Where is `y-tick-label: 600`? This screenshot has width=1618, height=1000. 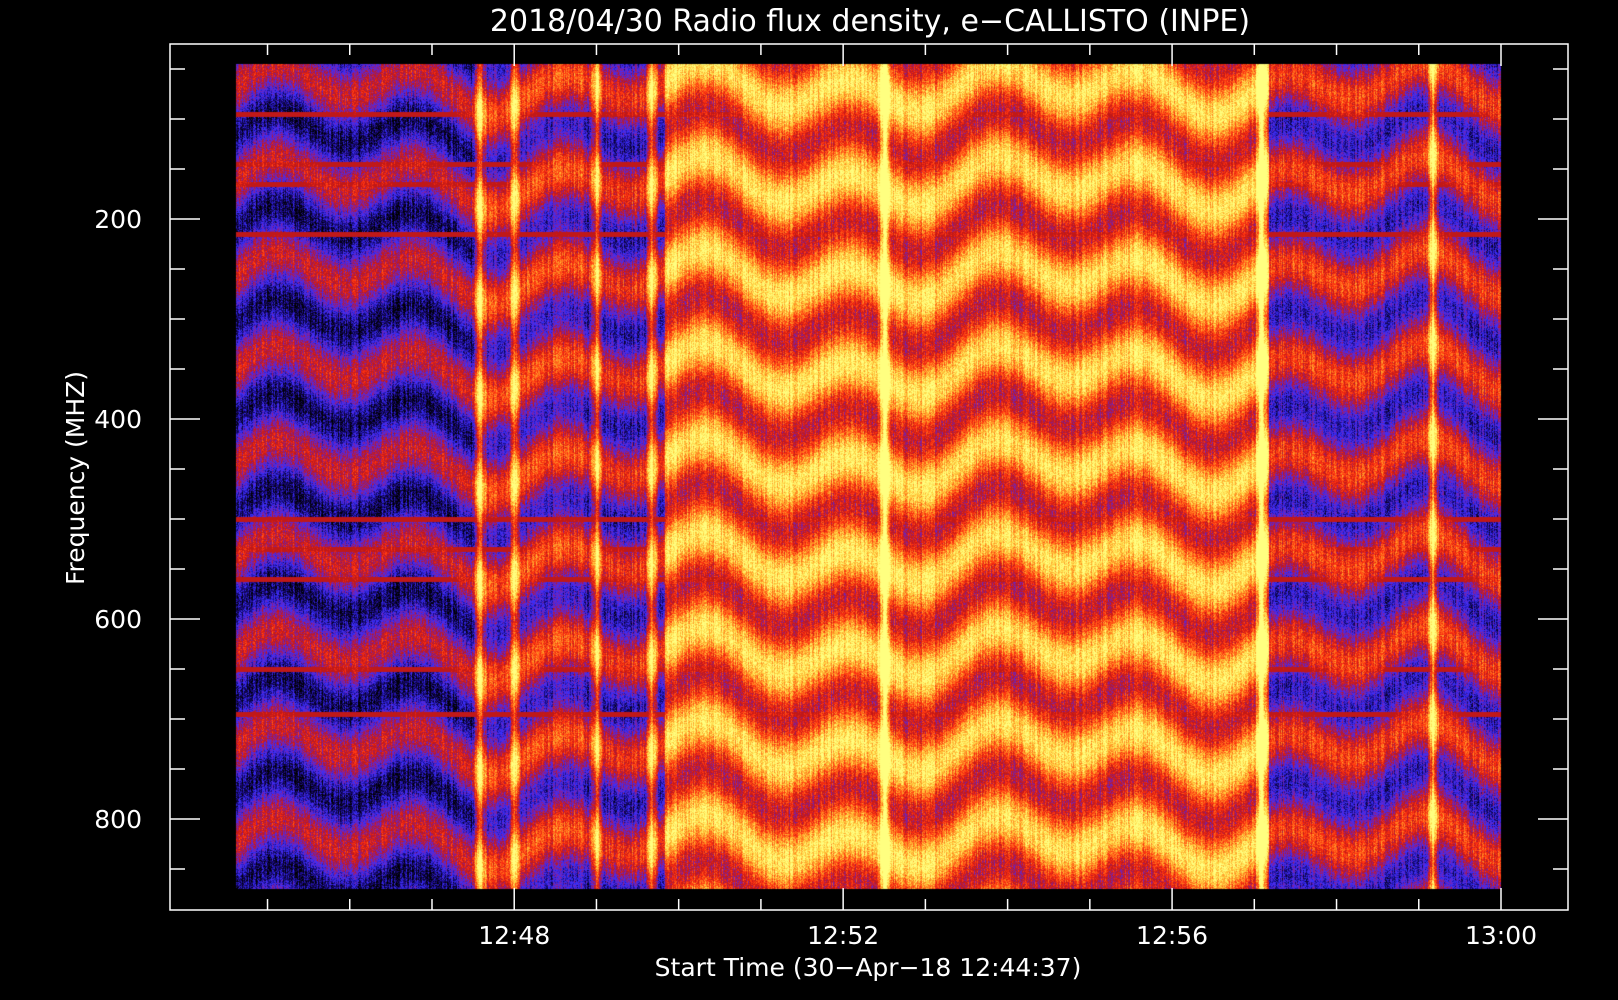
y-tick-label: 600 is located at coordinates (118, 619).